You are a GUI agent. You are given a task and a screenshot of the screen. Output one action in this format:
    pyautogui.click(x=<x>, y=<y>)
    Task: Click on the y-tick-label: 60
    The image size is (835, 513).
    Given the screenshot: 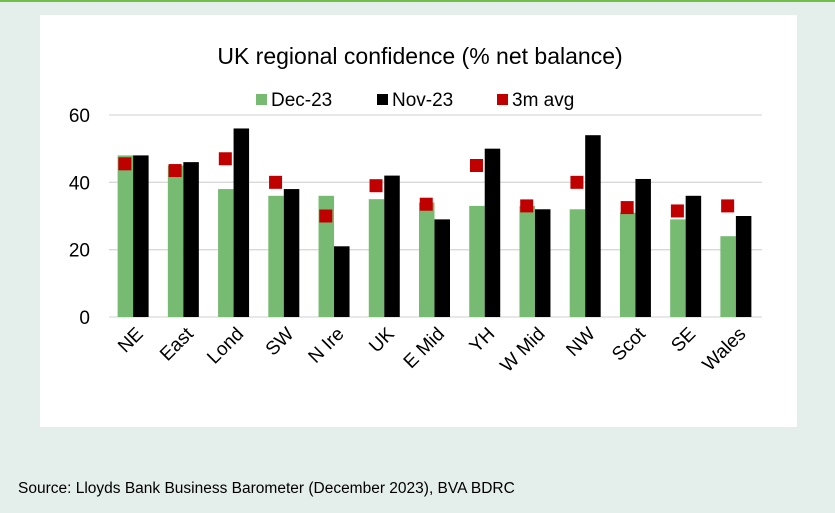 What is the action you would take?
    pyautogui.click(x=79, y=116)
    